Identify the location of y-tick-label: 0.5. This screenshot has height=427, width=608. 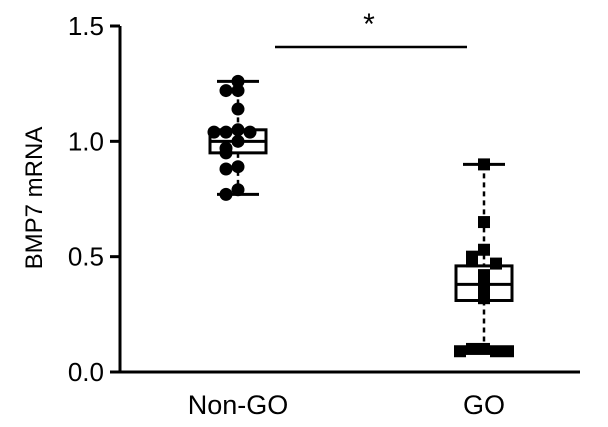
(86, 257).